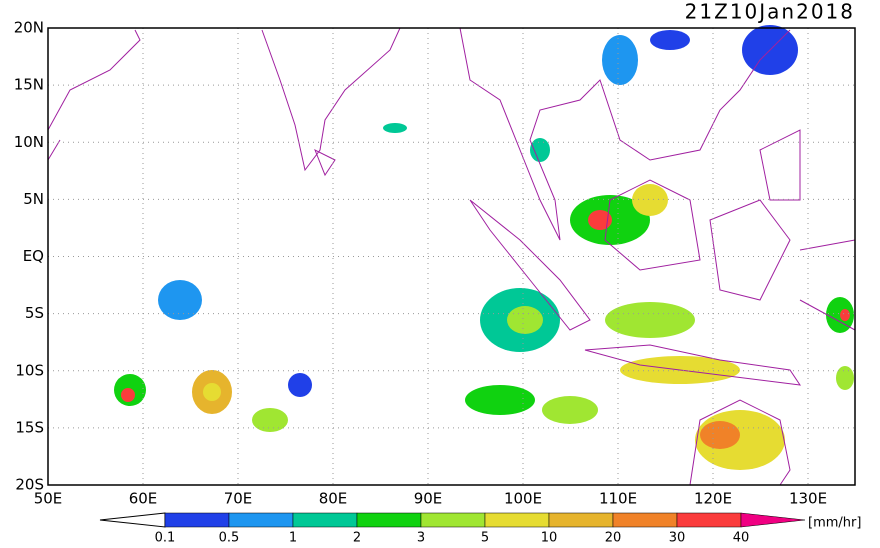  Describe the element at coordinates (677, 538) in the screenshot. I see `colorbar-tick-label: 30` at that location.